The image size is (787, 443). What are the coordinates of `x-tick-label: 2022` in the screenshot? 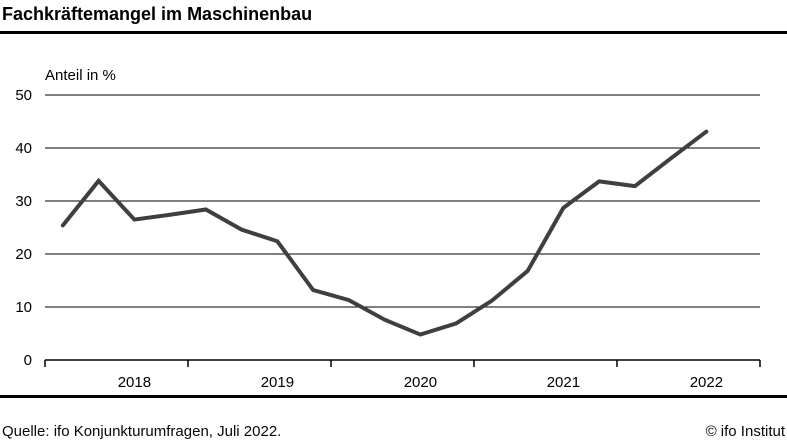 It's located at (706, 382).